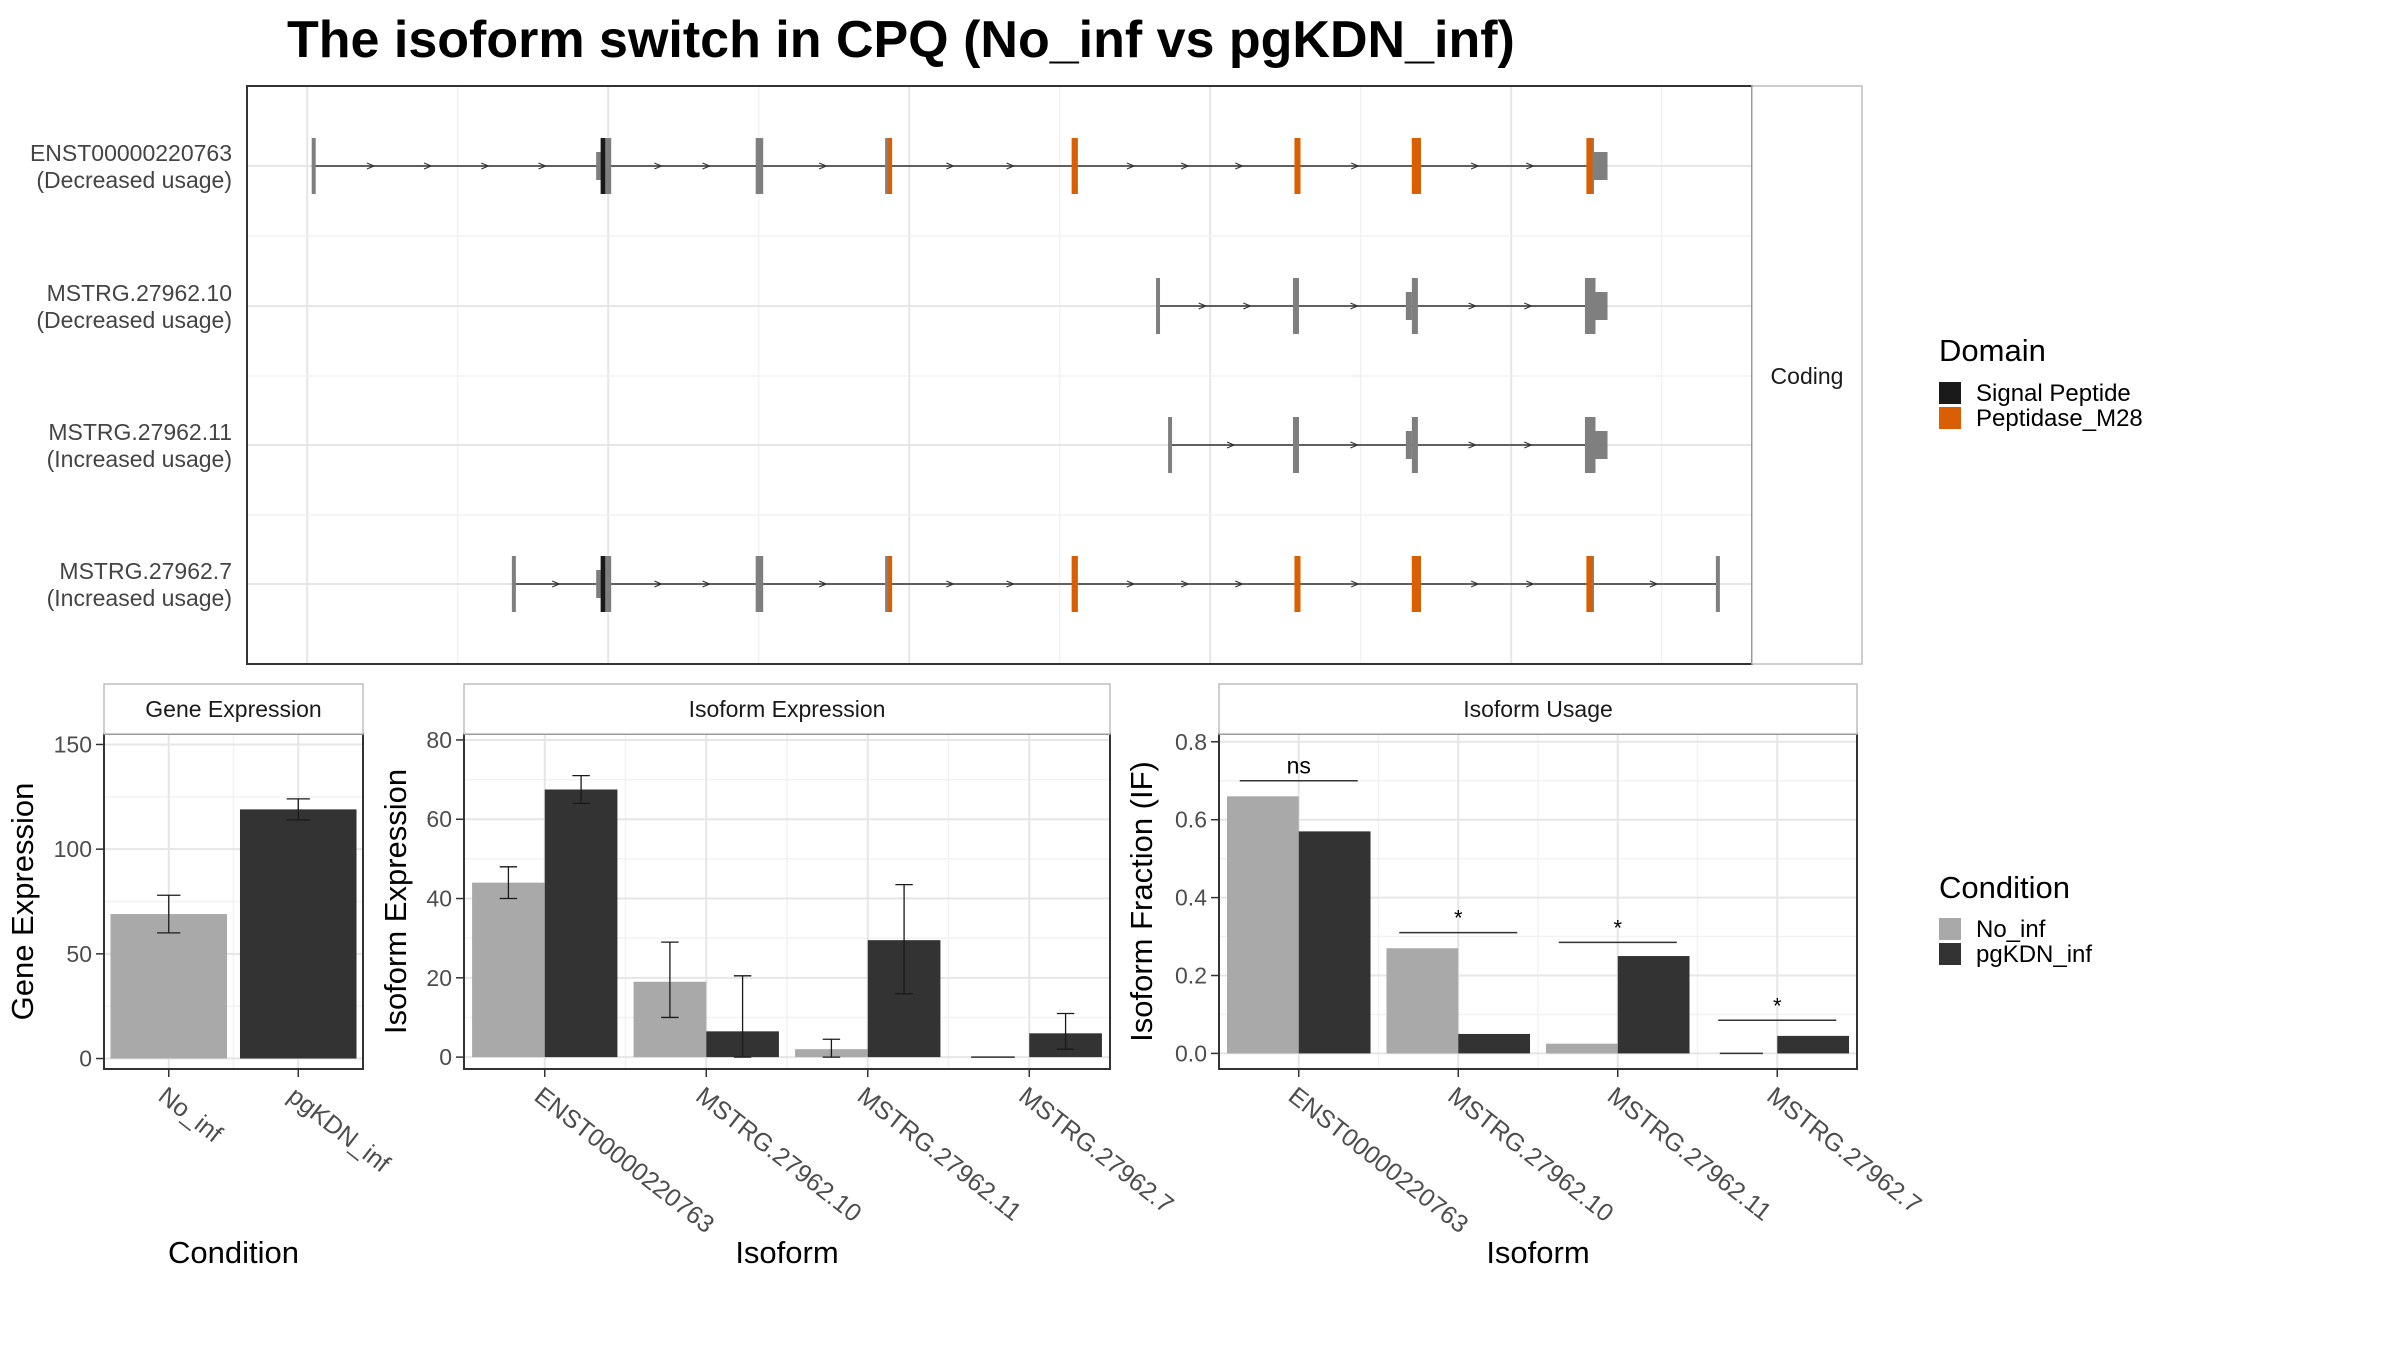 This screenshot has height=1350, width=2400. Describe the element at coordinates (2053, 393) in the screenshot. I see `domain-legend-label: Signal Peptide` at that location.